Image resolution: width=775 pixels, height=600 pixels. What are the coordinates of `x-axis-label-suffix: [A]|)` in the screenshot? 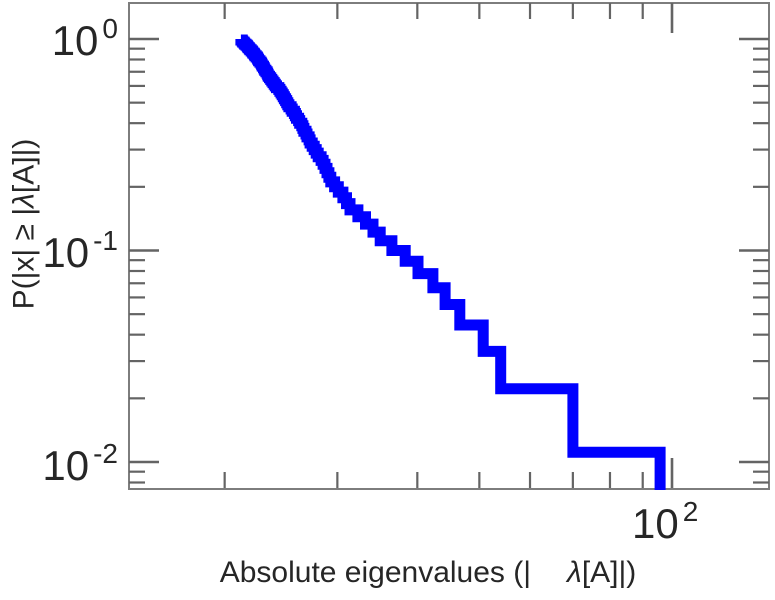 It's located at (609, 572).